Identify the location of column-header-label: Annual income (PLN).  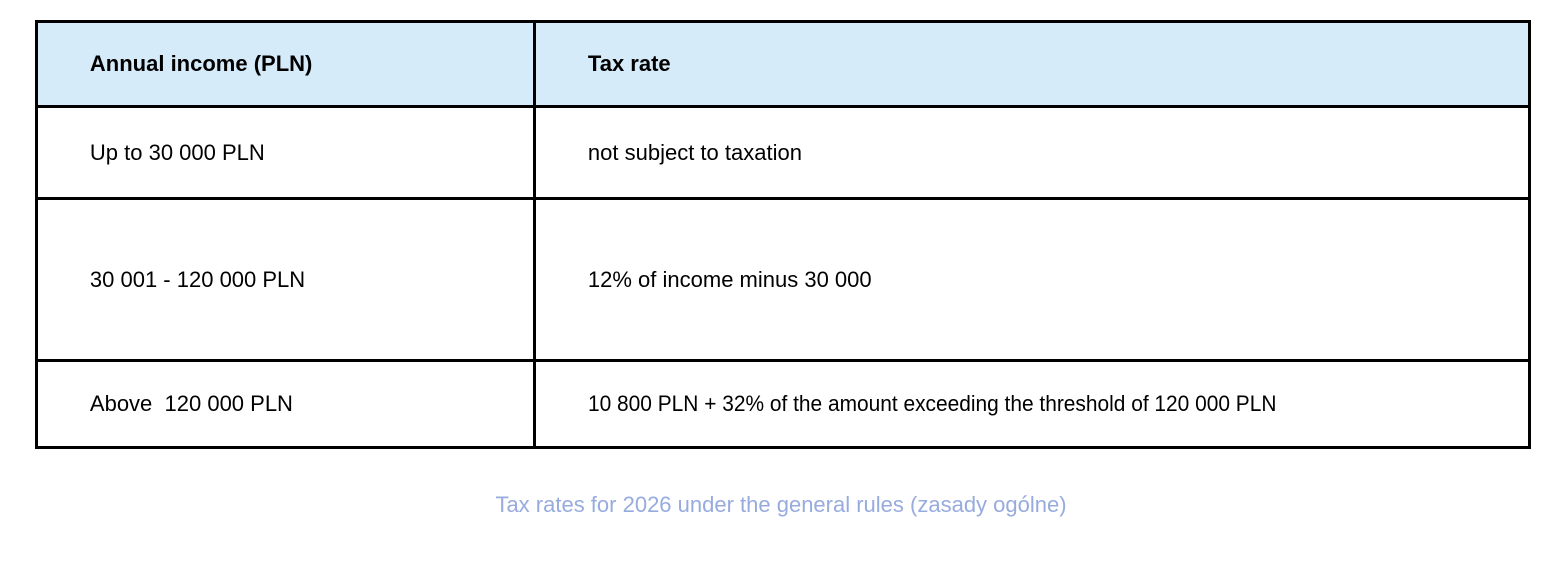
(201, 63).